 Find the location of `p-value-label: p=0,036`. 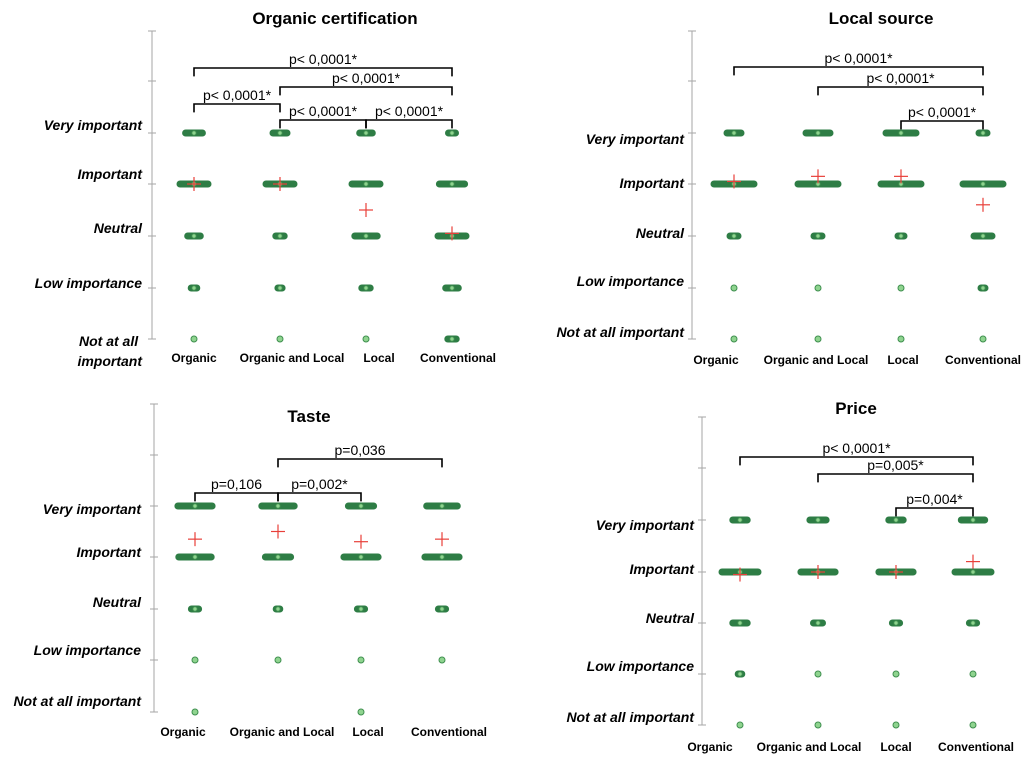

p-value-label: p=0,036 is located at coordinates (360, 450).